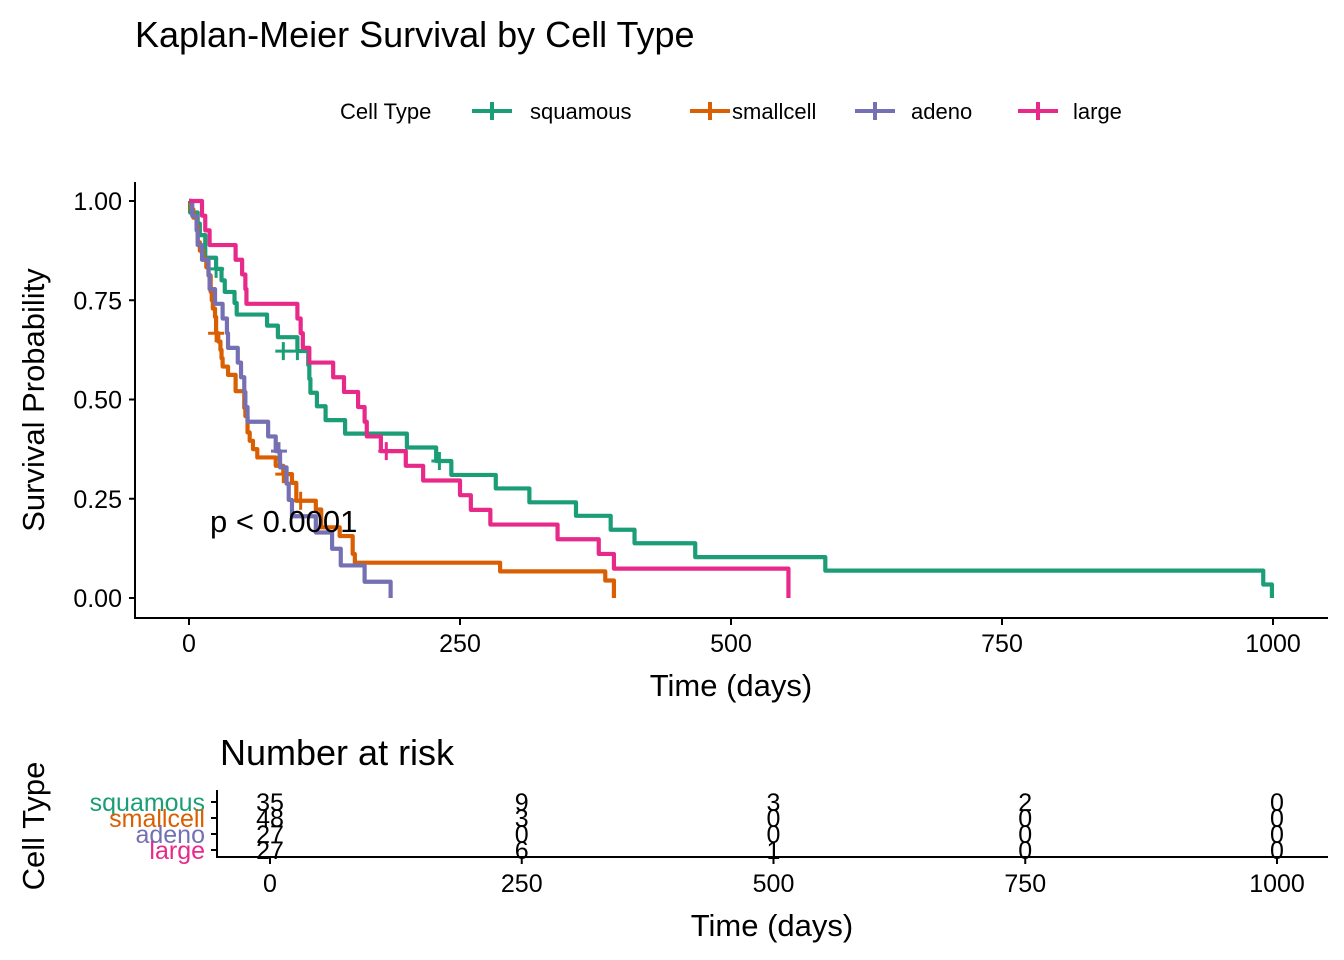  Describe the element at coordinates (731, 644) in the screenshot. I see `x-tick-label: 500` at that location.